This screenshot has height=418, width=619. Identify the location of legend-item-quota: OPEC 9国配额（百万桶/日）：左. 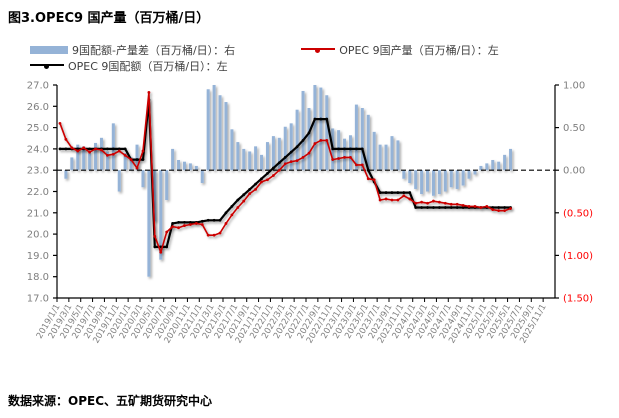
(129, 66).